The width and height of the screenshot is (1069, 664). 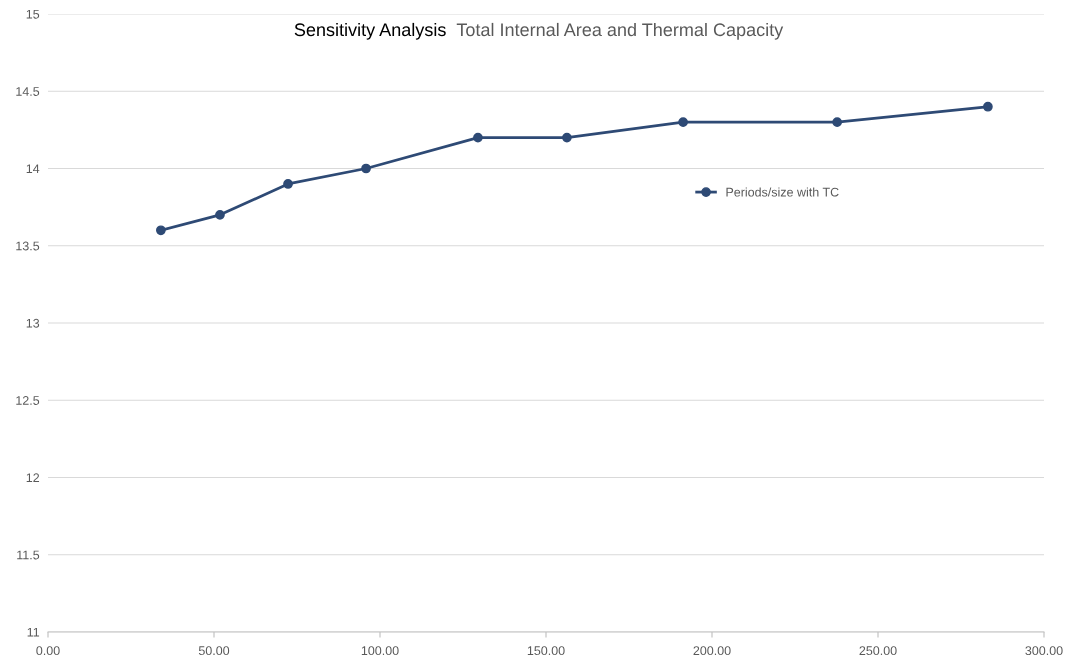 I want to click on x-tick-label: 100.00, so click(x=380, y=651).